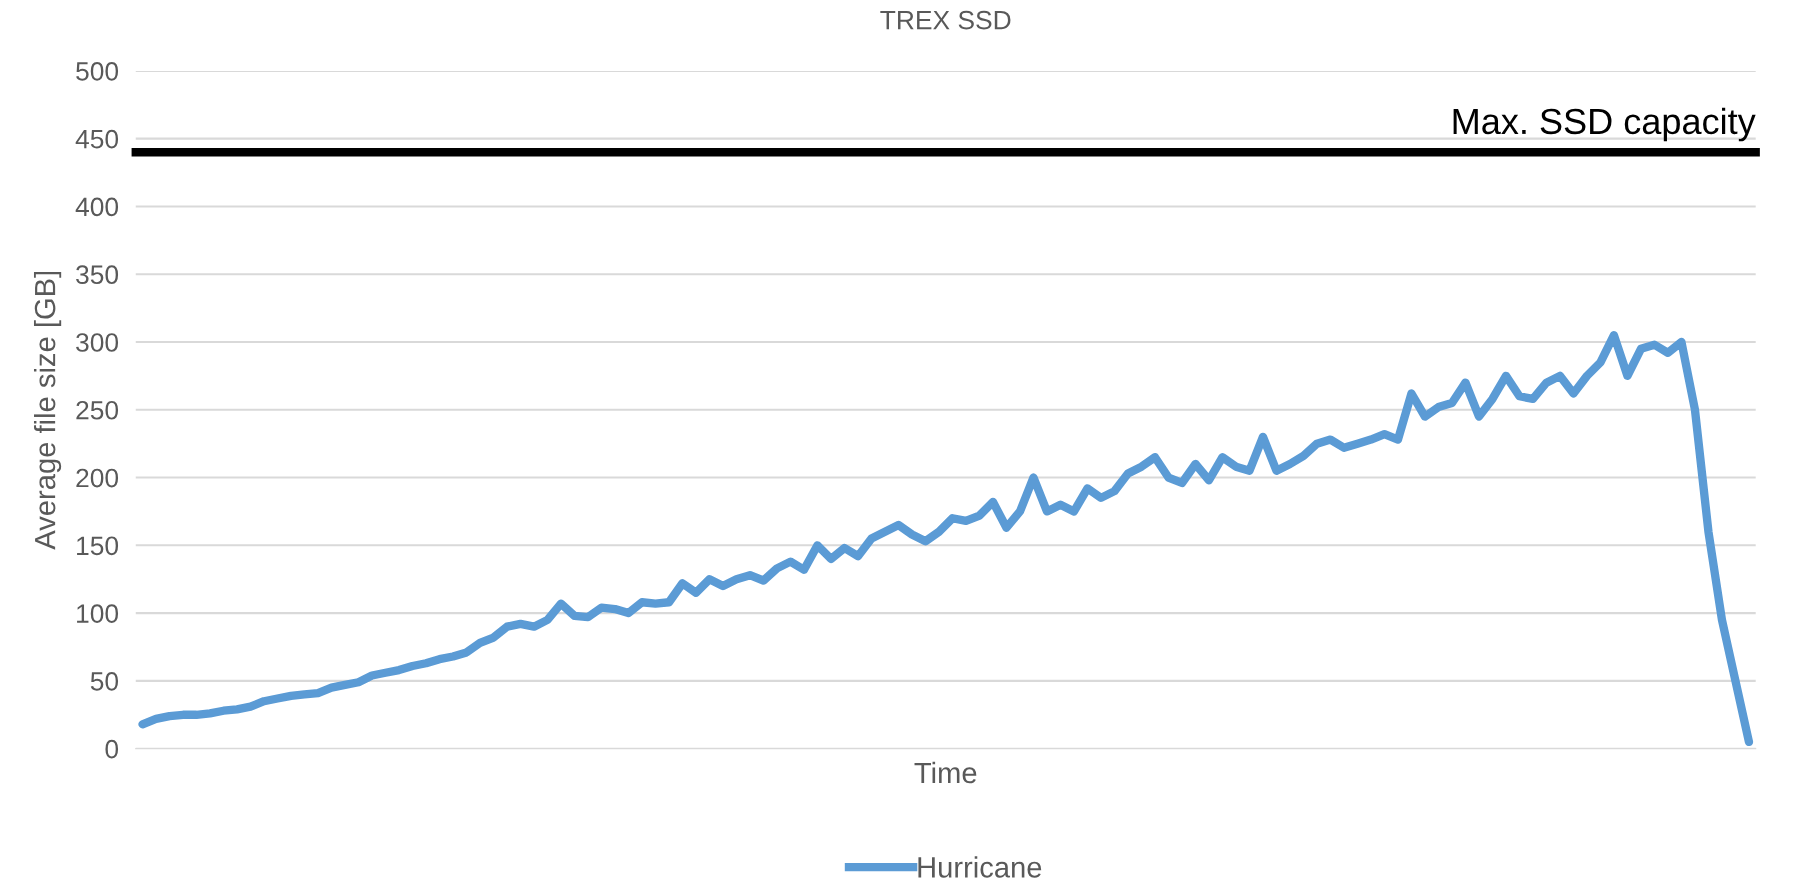 This screenshot has width=1810, height=886. What do you see at coordinates (945, 20) in the screenshot?
I see `chart-title: TREX SSD` at bounding box center [945, 20].